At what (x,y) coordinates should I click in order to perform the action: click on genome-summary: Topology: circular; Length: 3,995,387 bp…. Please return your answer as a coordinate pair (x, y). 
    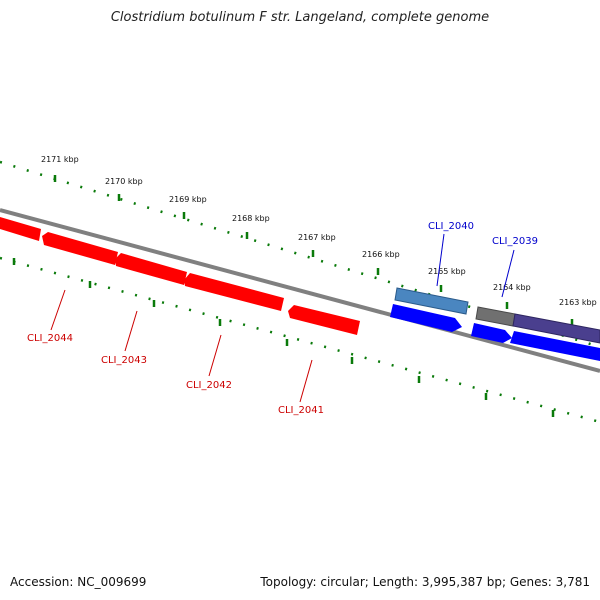
    Looking at the image, I should click on (425, 582).